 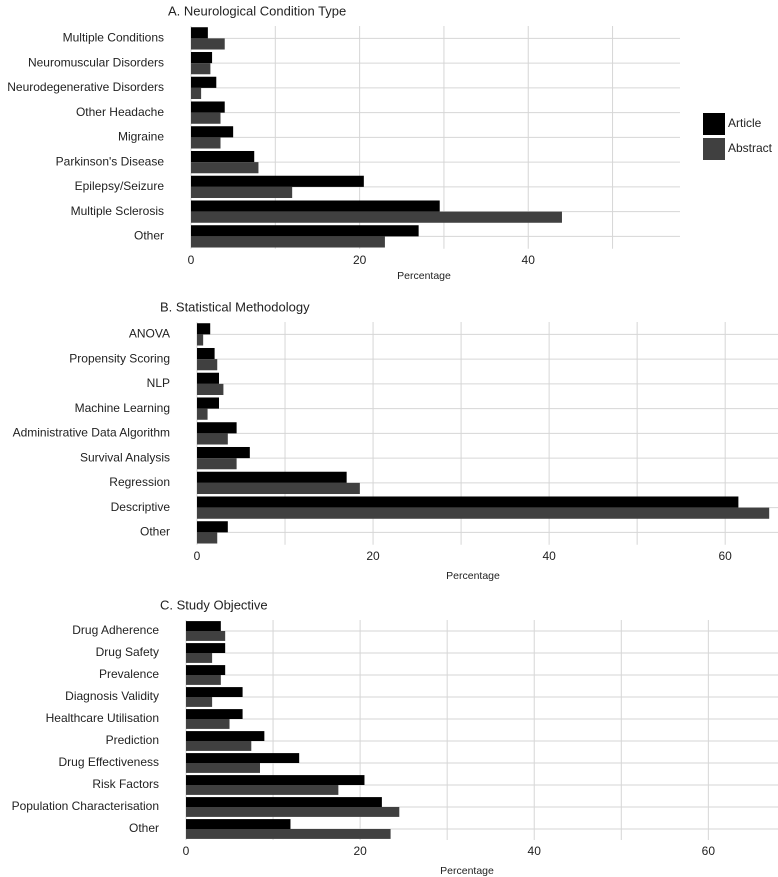 I want to click on bar-abstract-propensity-scoring, so click(x=207, y=365).